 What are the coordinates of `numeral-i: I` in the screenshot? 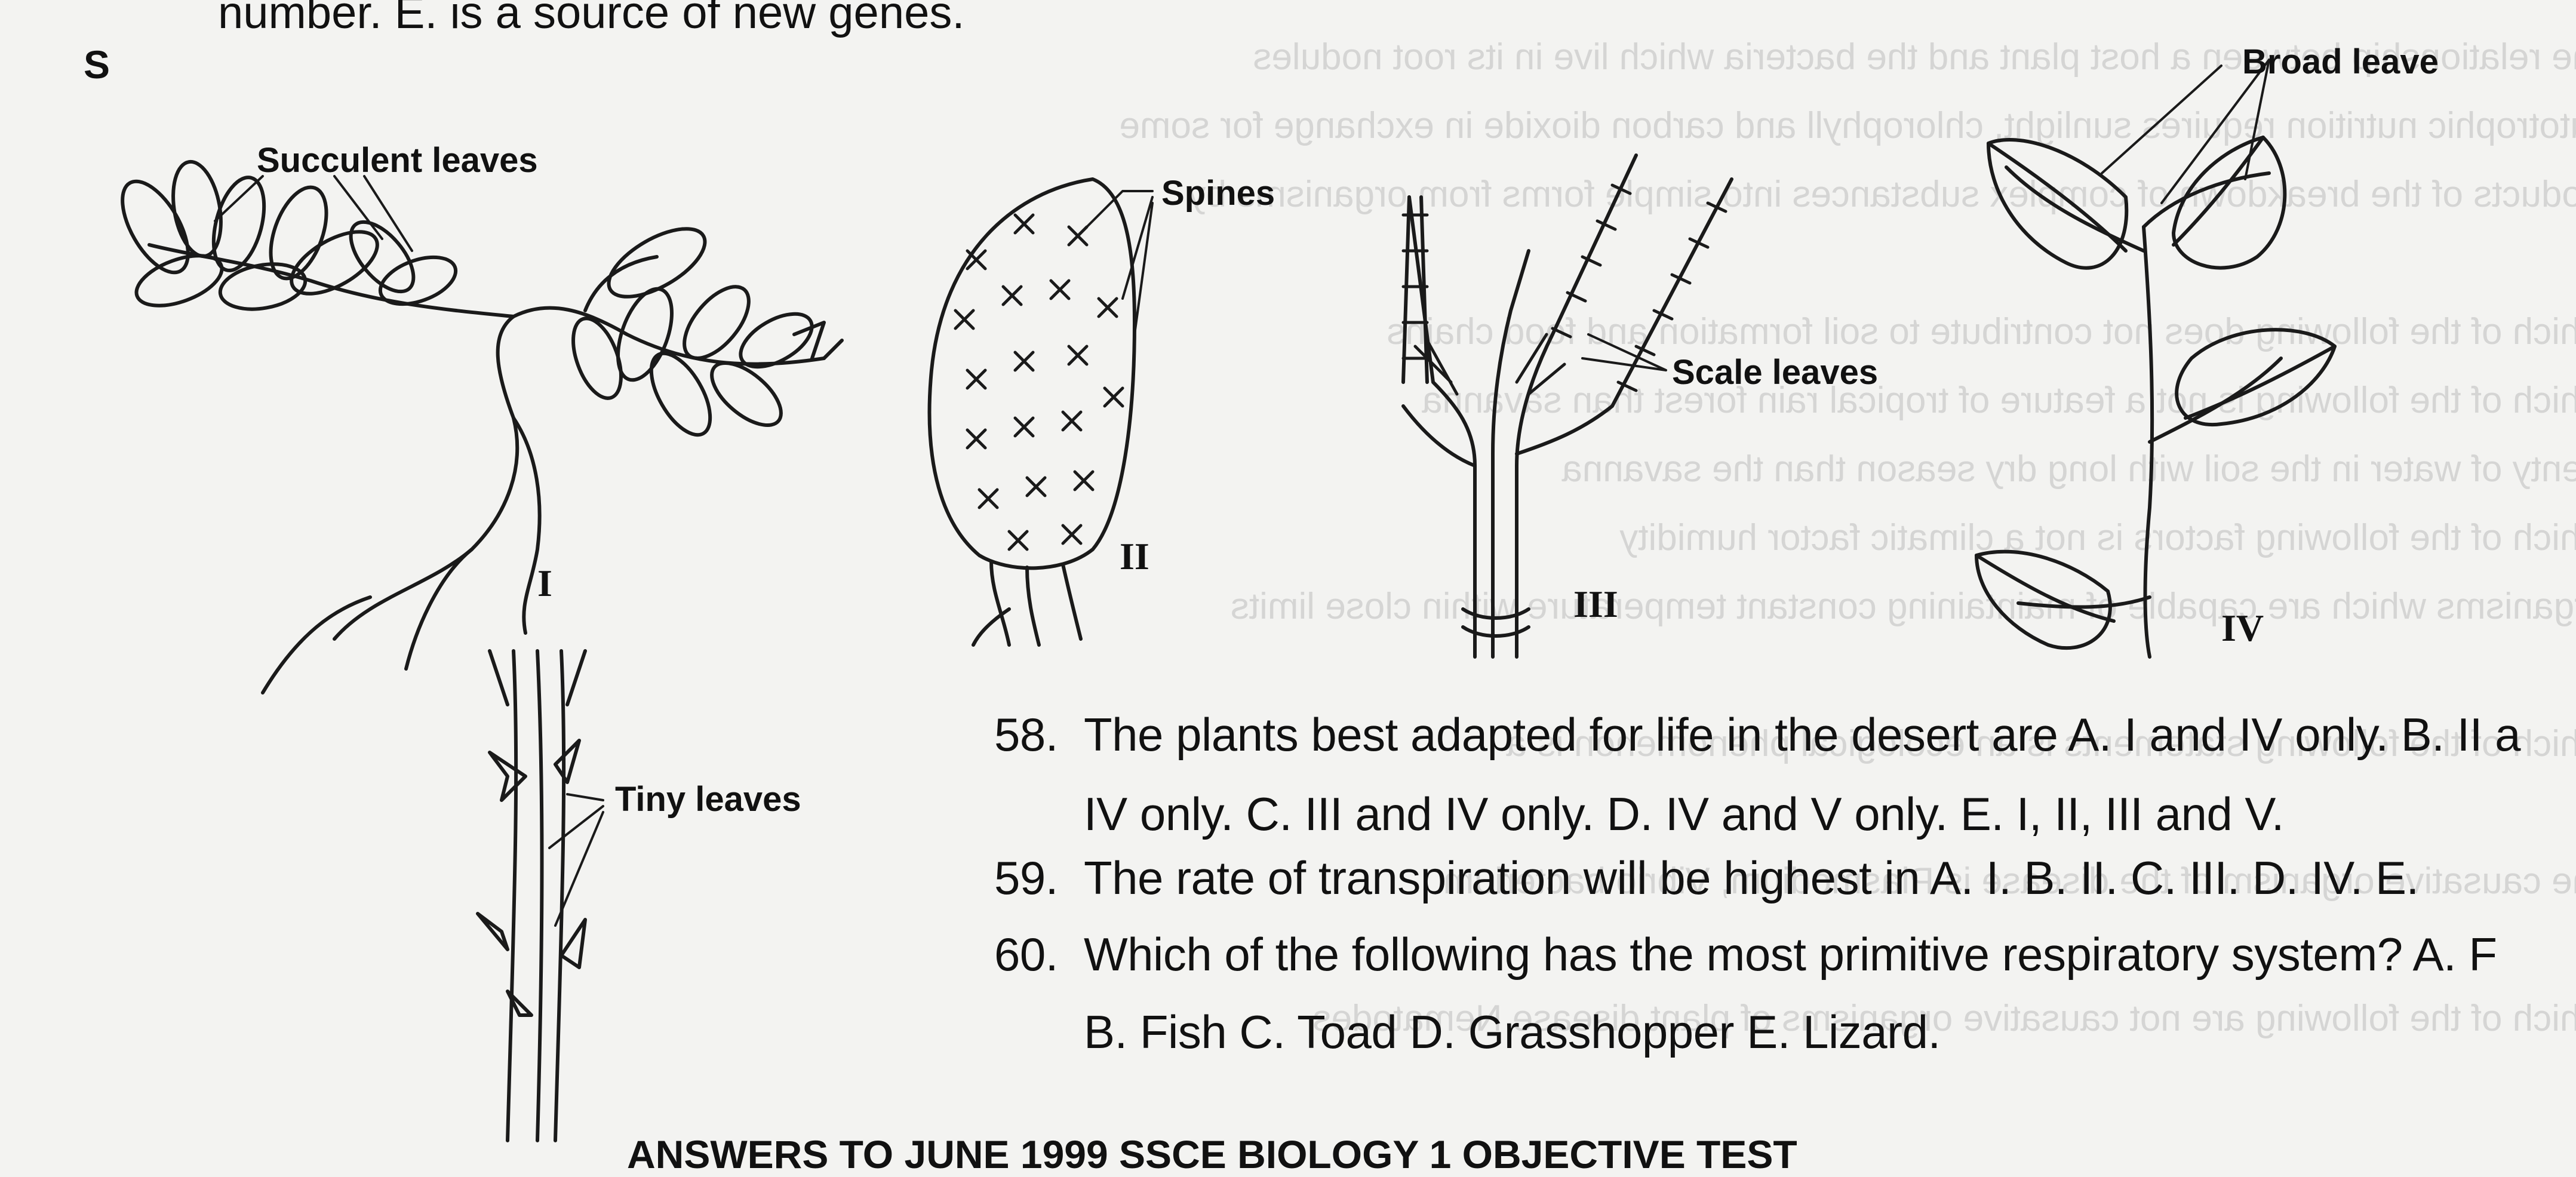 It's located at (544, 583).